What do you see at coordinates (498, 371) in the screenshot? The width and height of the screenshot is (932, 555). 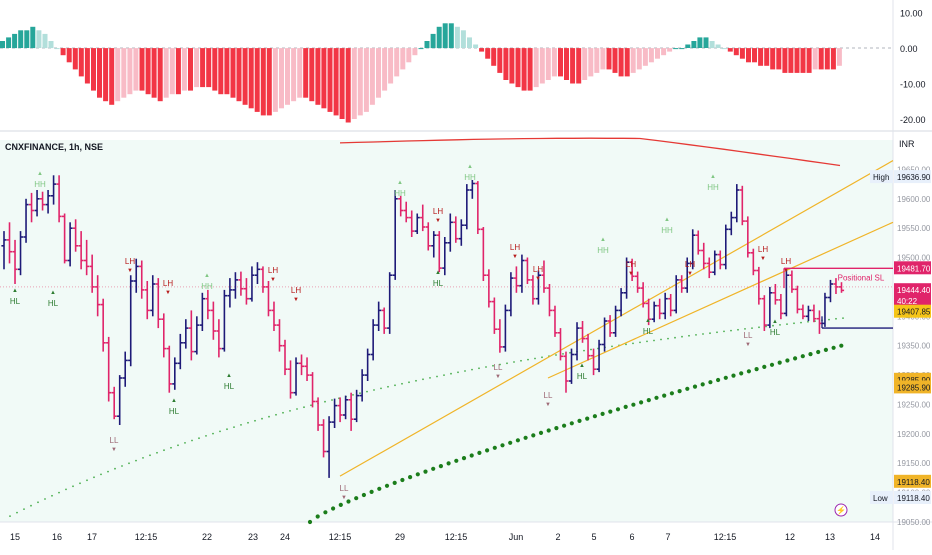 I see `swing-label: ▼ LL` at bounding box center [498, 371].